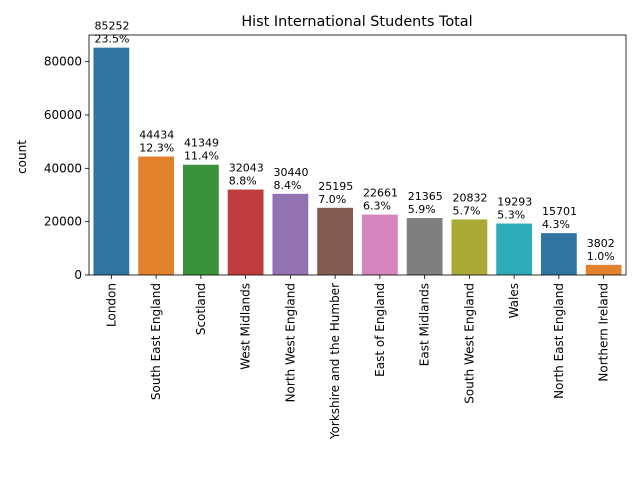  What do you see at coordinates (469, 197) in the screenshot?
I see `bar-count-label: 20832` at bounding box center [469, 197].